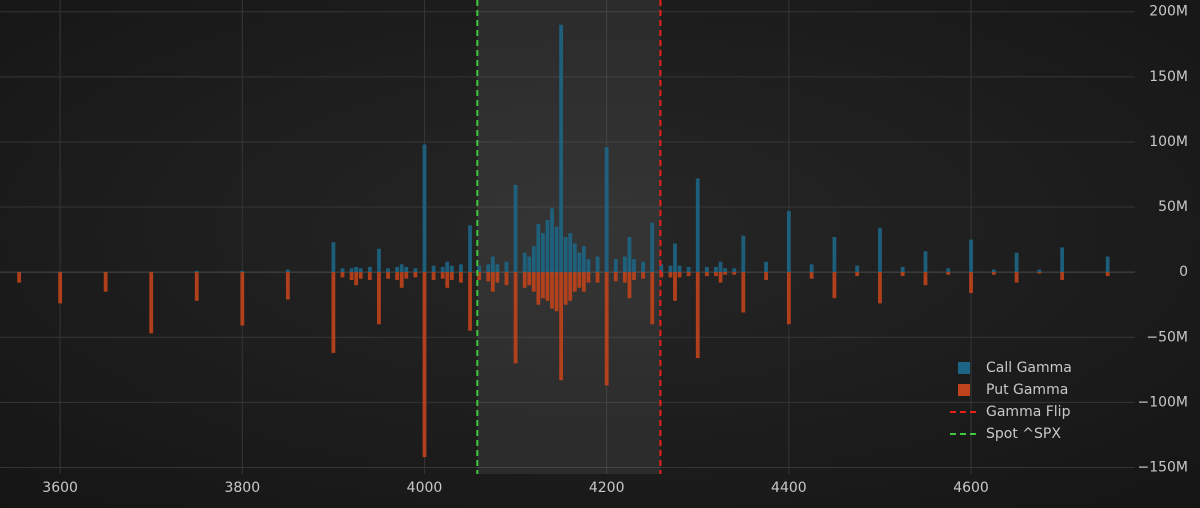 The height and width of the screenshot is (508, 1200). What do you see at coordinates (971, 488) in the screenshot?
I see `x-tick-label: 4600` at bounding box center [971, 488].